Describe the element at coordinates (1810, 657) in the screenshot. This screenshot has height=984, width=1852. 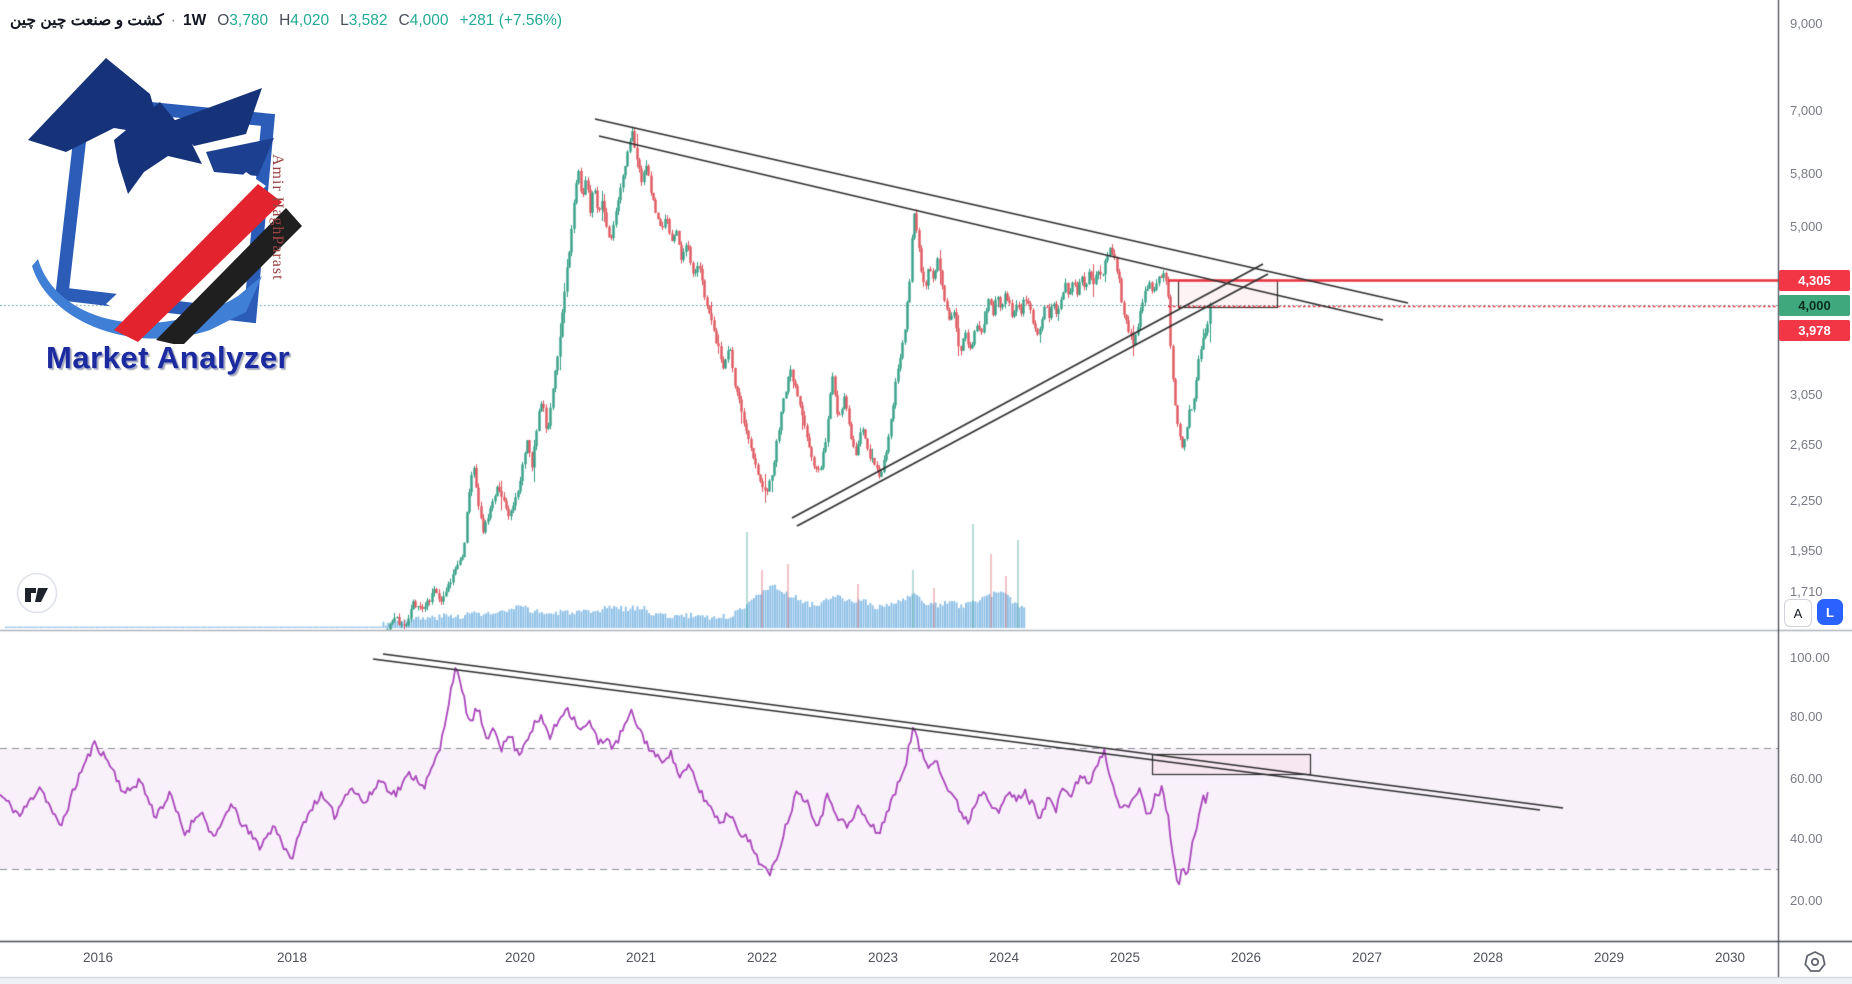
I see `indicator-tick: 100.00` at that location.